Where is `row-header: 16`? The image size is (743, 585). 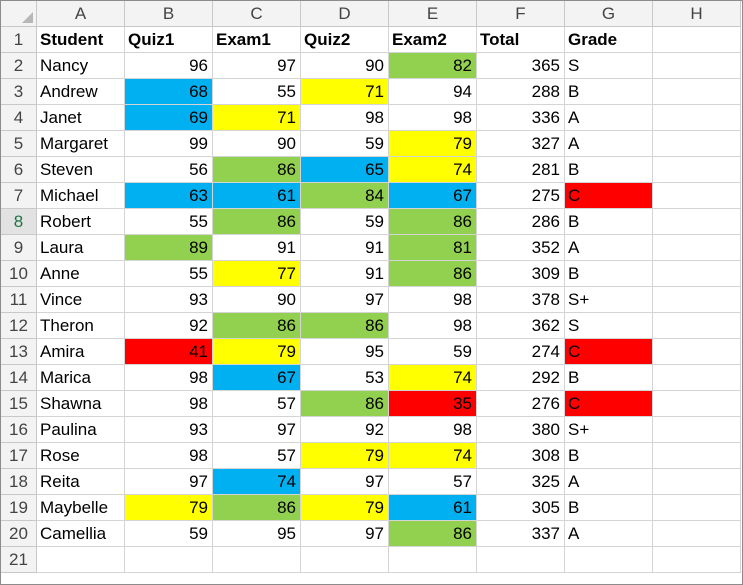
row-header: 16 is located at coordinates (18, 429).